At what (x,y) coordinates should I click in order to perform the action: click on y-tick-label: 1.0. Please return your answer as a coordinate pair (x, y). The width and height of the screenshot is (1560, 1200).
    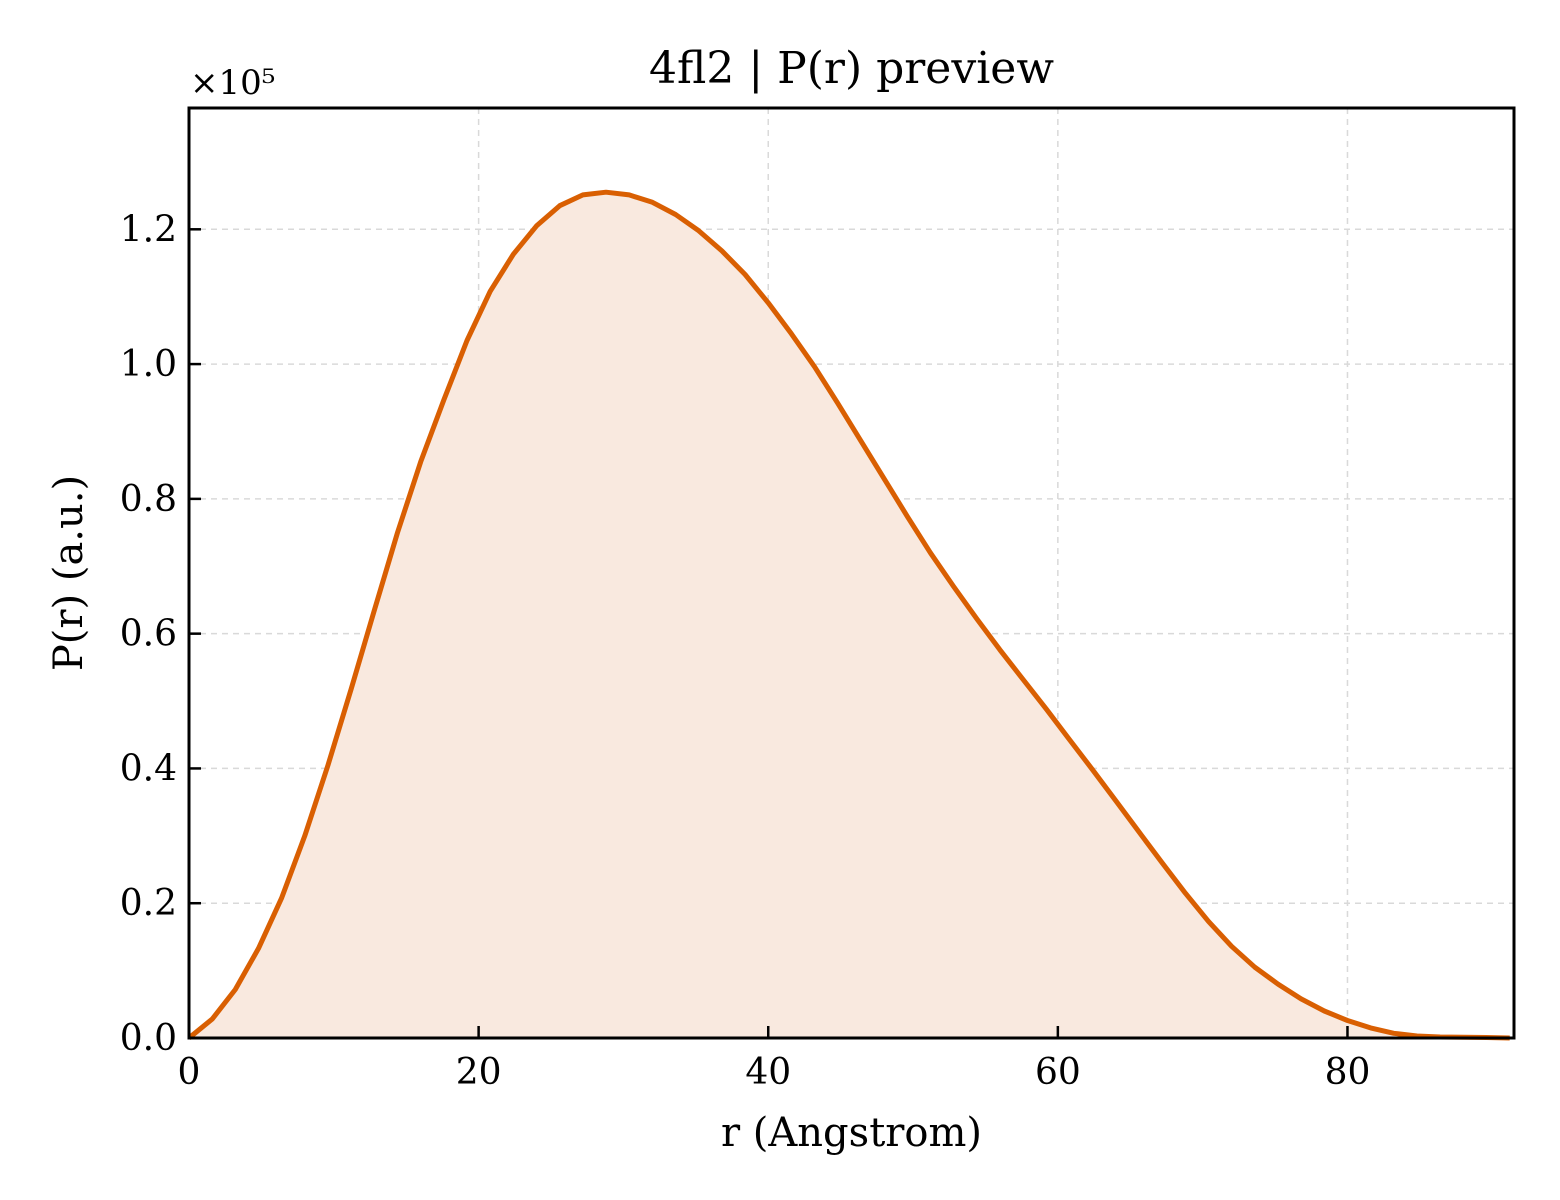
    Looking at the image, I should click on (148, 364).